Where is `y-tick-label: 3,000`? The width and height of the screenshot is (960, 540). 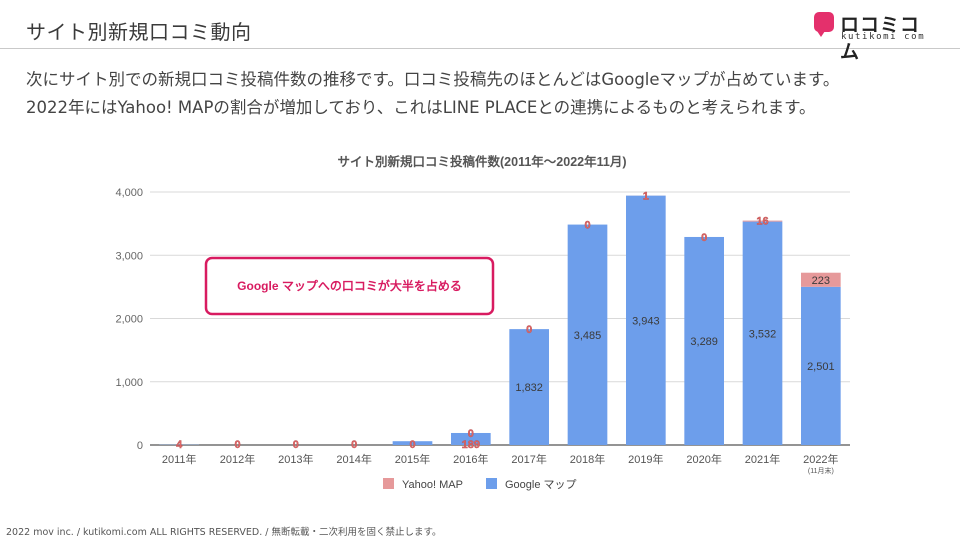
y-tick-label: 3,000 is located at coordinates (129, 256).